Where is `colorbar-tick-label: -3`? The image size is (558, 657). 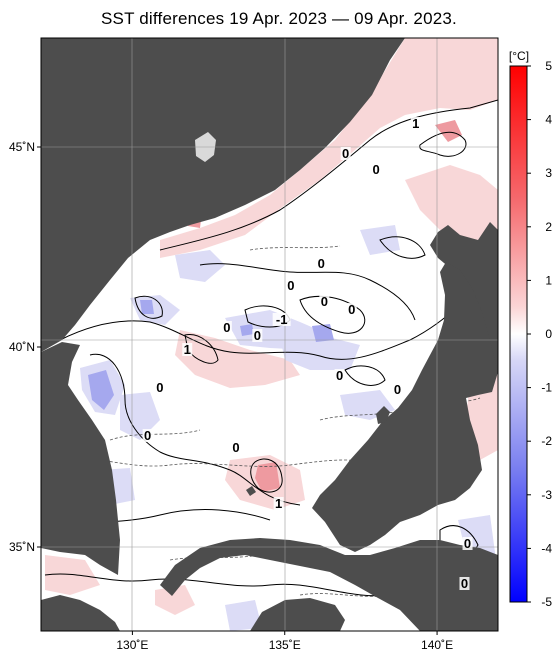 colorbar-tick-label: -3 is located at coordinates (546, 495).